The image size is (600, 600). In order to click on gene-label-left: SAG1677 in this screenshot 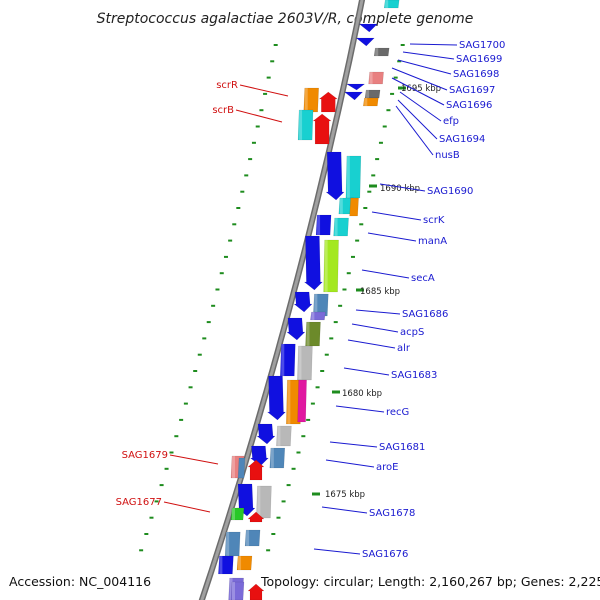, I will do `click(139, 502)`.